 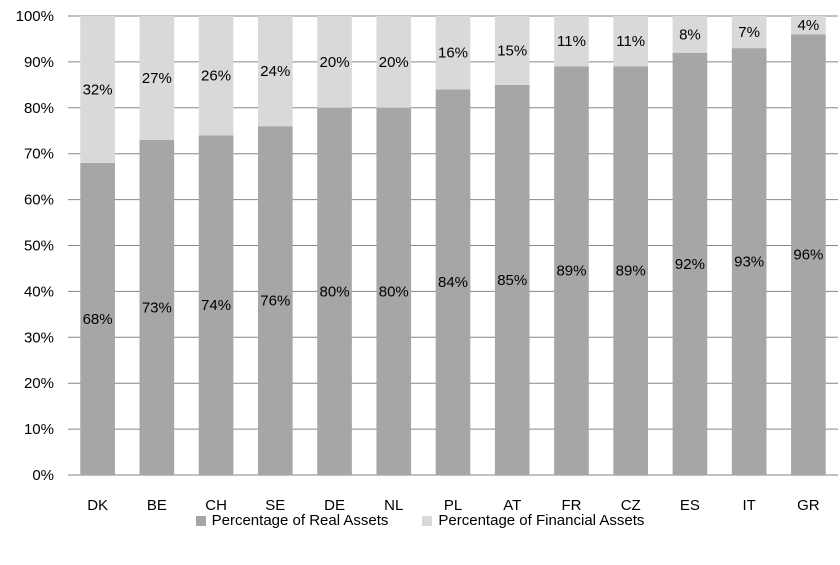 I want to click on data-label: 7%, so click(x=749, y=32).